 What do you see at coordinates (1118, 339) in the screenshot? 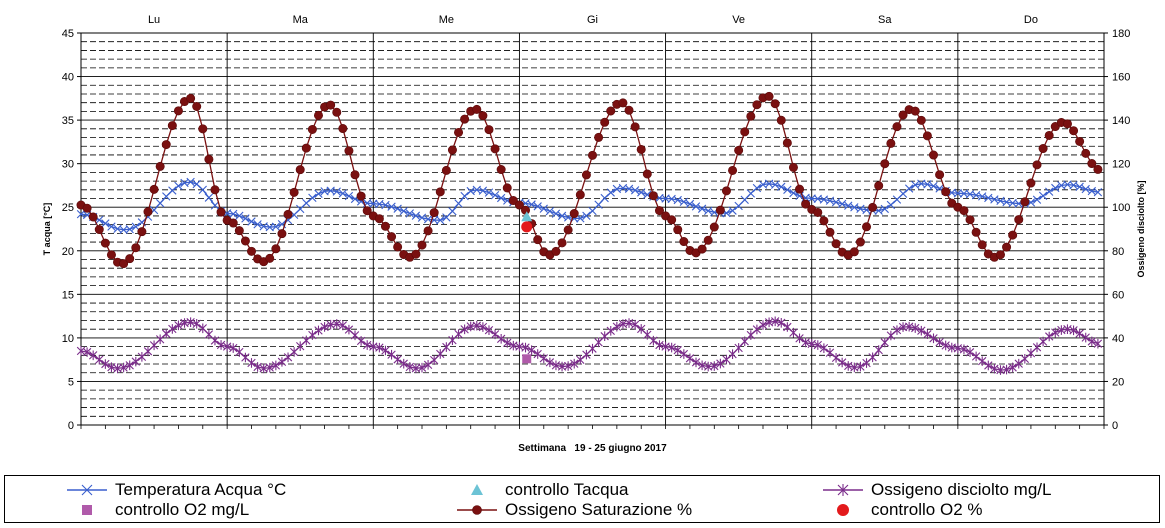
I see `y2-tick-label: 40` at bounding box center [1118, 339].